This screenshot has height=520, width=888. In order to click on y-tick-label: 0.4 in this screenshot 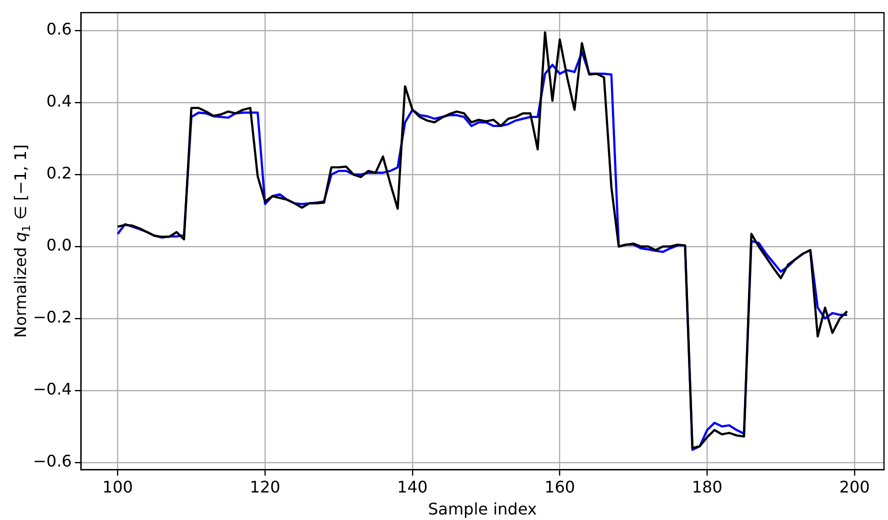, I will do `click(59, 101)`.